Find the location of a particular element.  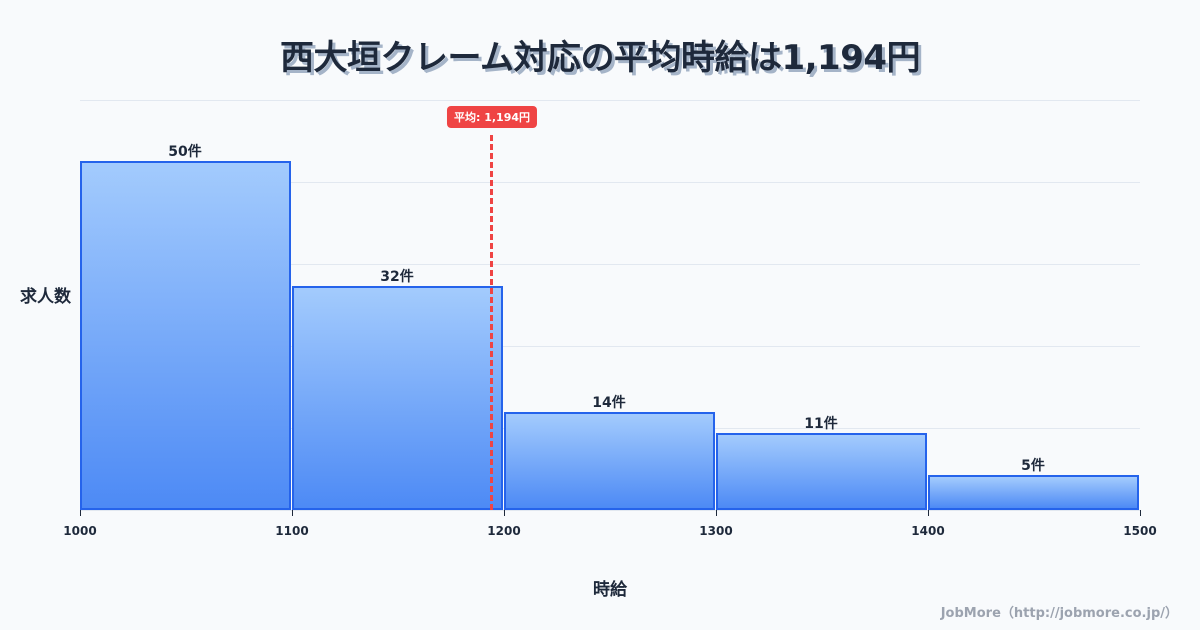

mean-badge: 平均: 1,194円 is located at coordinates (492, 117).